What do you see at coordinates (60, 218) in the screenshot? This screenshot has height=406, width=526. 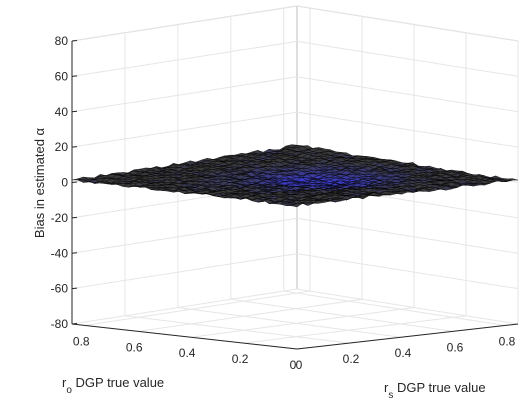 I see `z-tick-label: -20` at bounding box center [60, 218].